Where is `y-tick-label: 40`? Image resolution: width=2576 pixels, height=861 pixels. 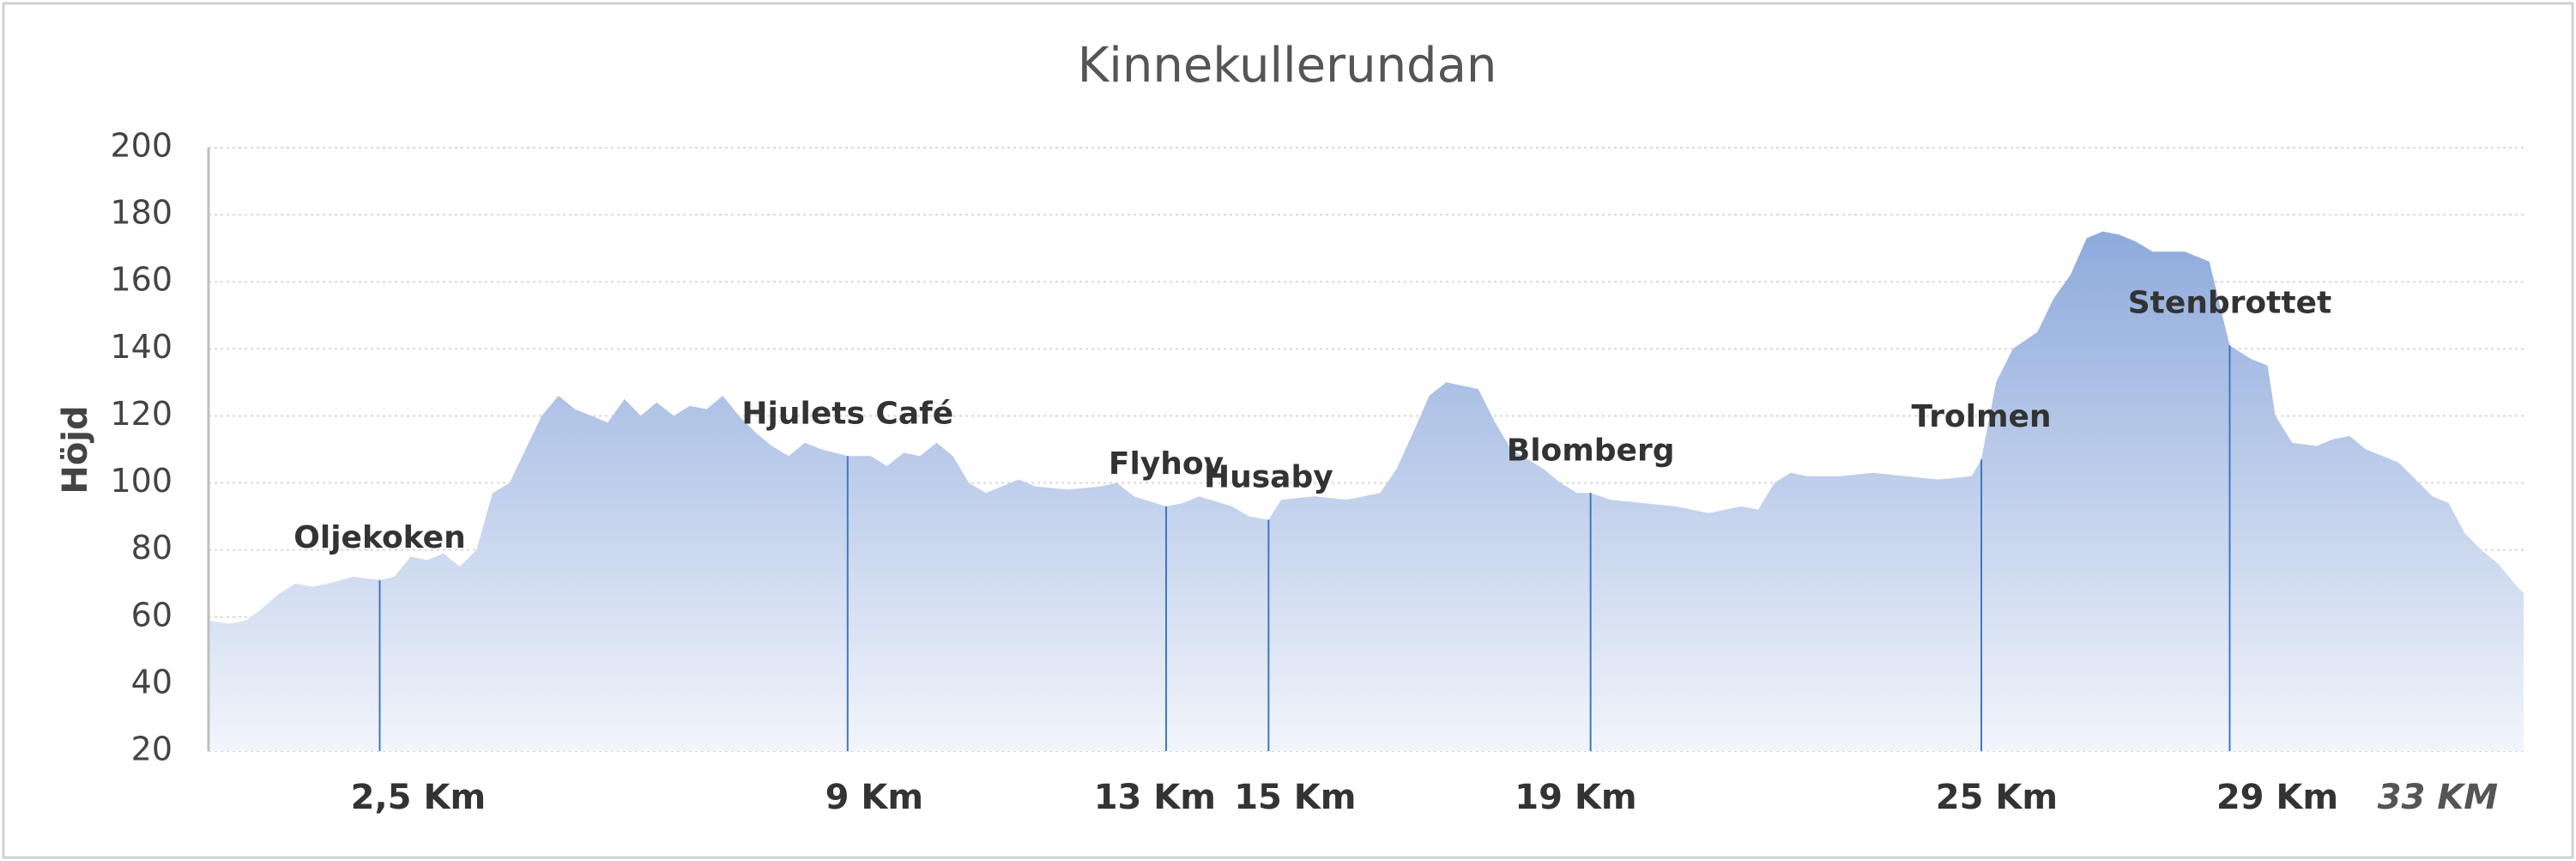 y-tick-label: 40 is located at coordinates (151, 681).